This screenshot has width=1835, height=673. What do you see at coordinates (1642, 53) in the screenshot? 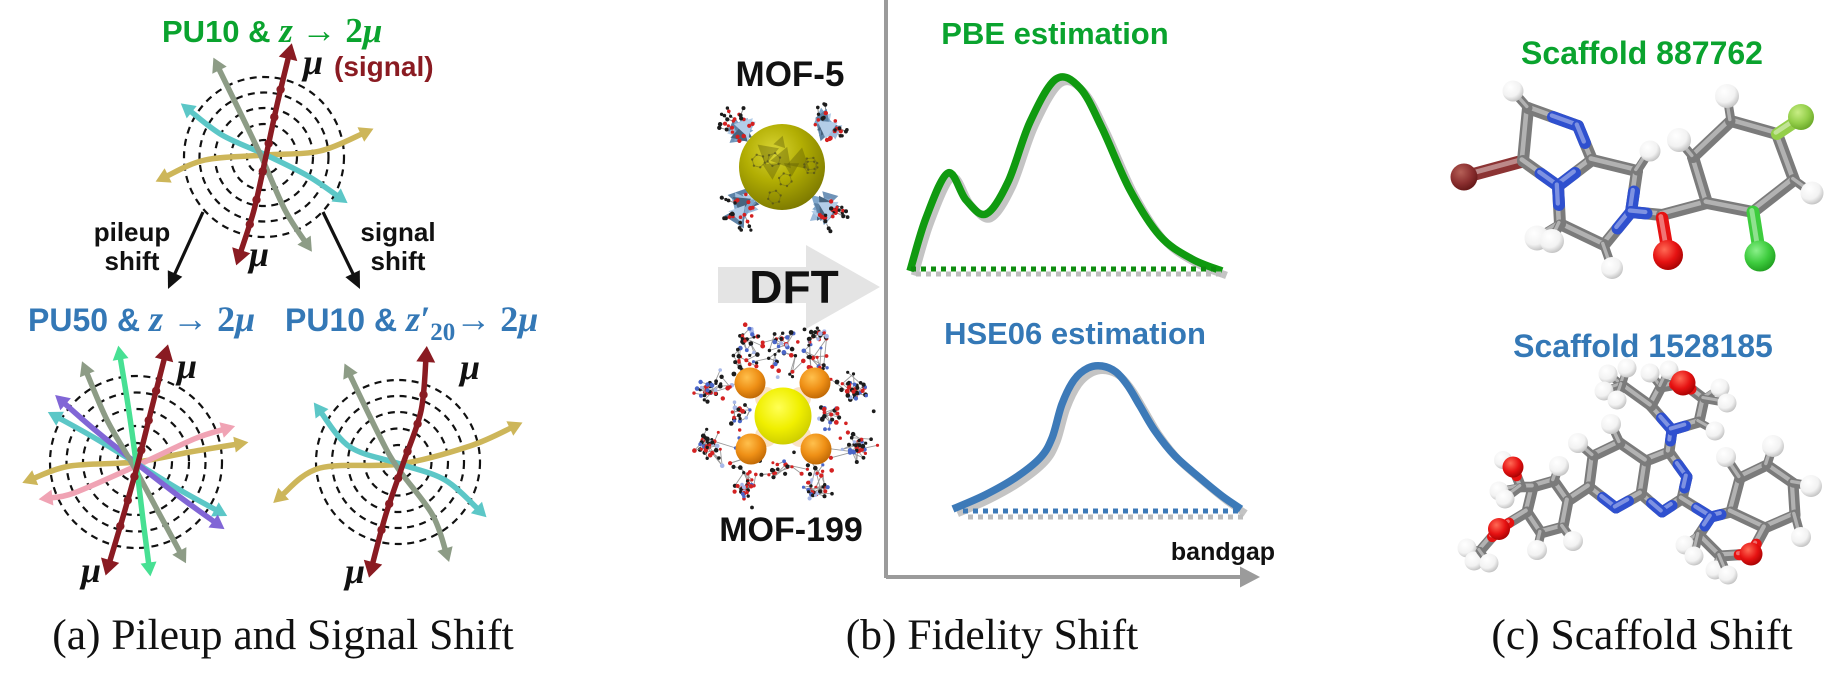
I see `svg-text: Scaffold 887762` at bounding box center [1642, 53].